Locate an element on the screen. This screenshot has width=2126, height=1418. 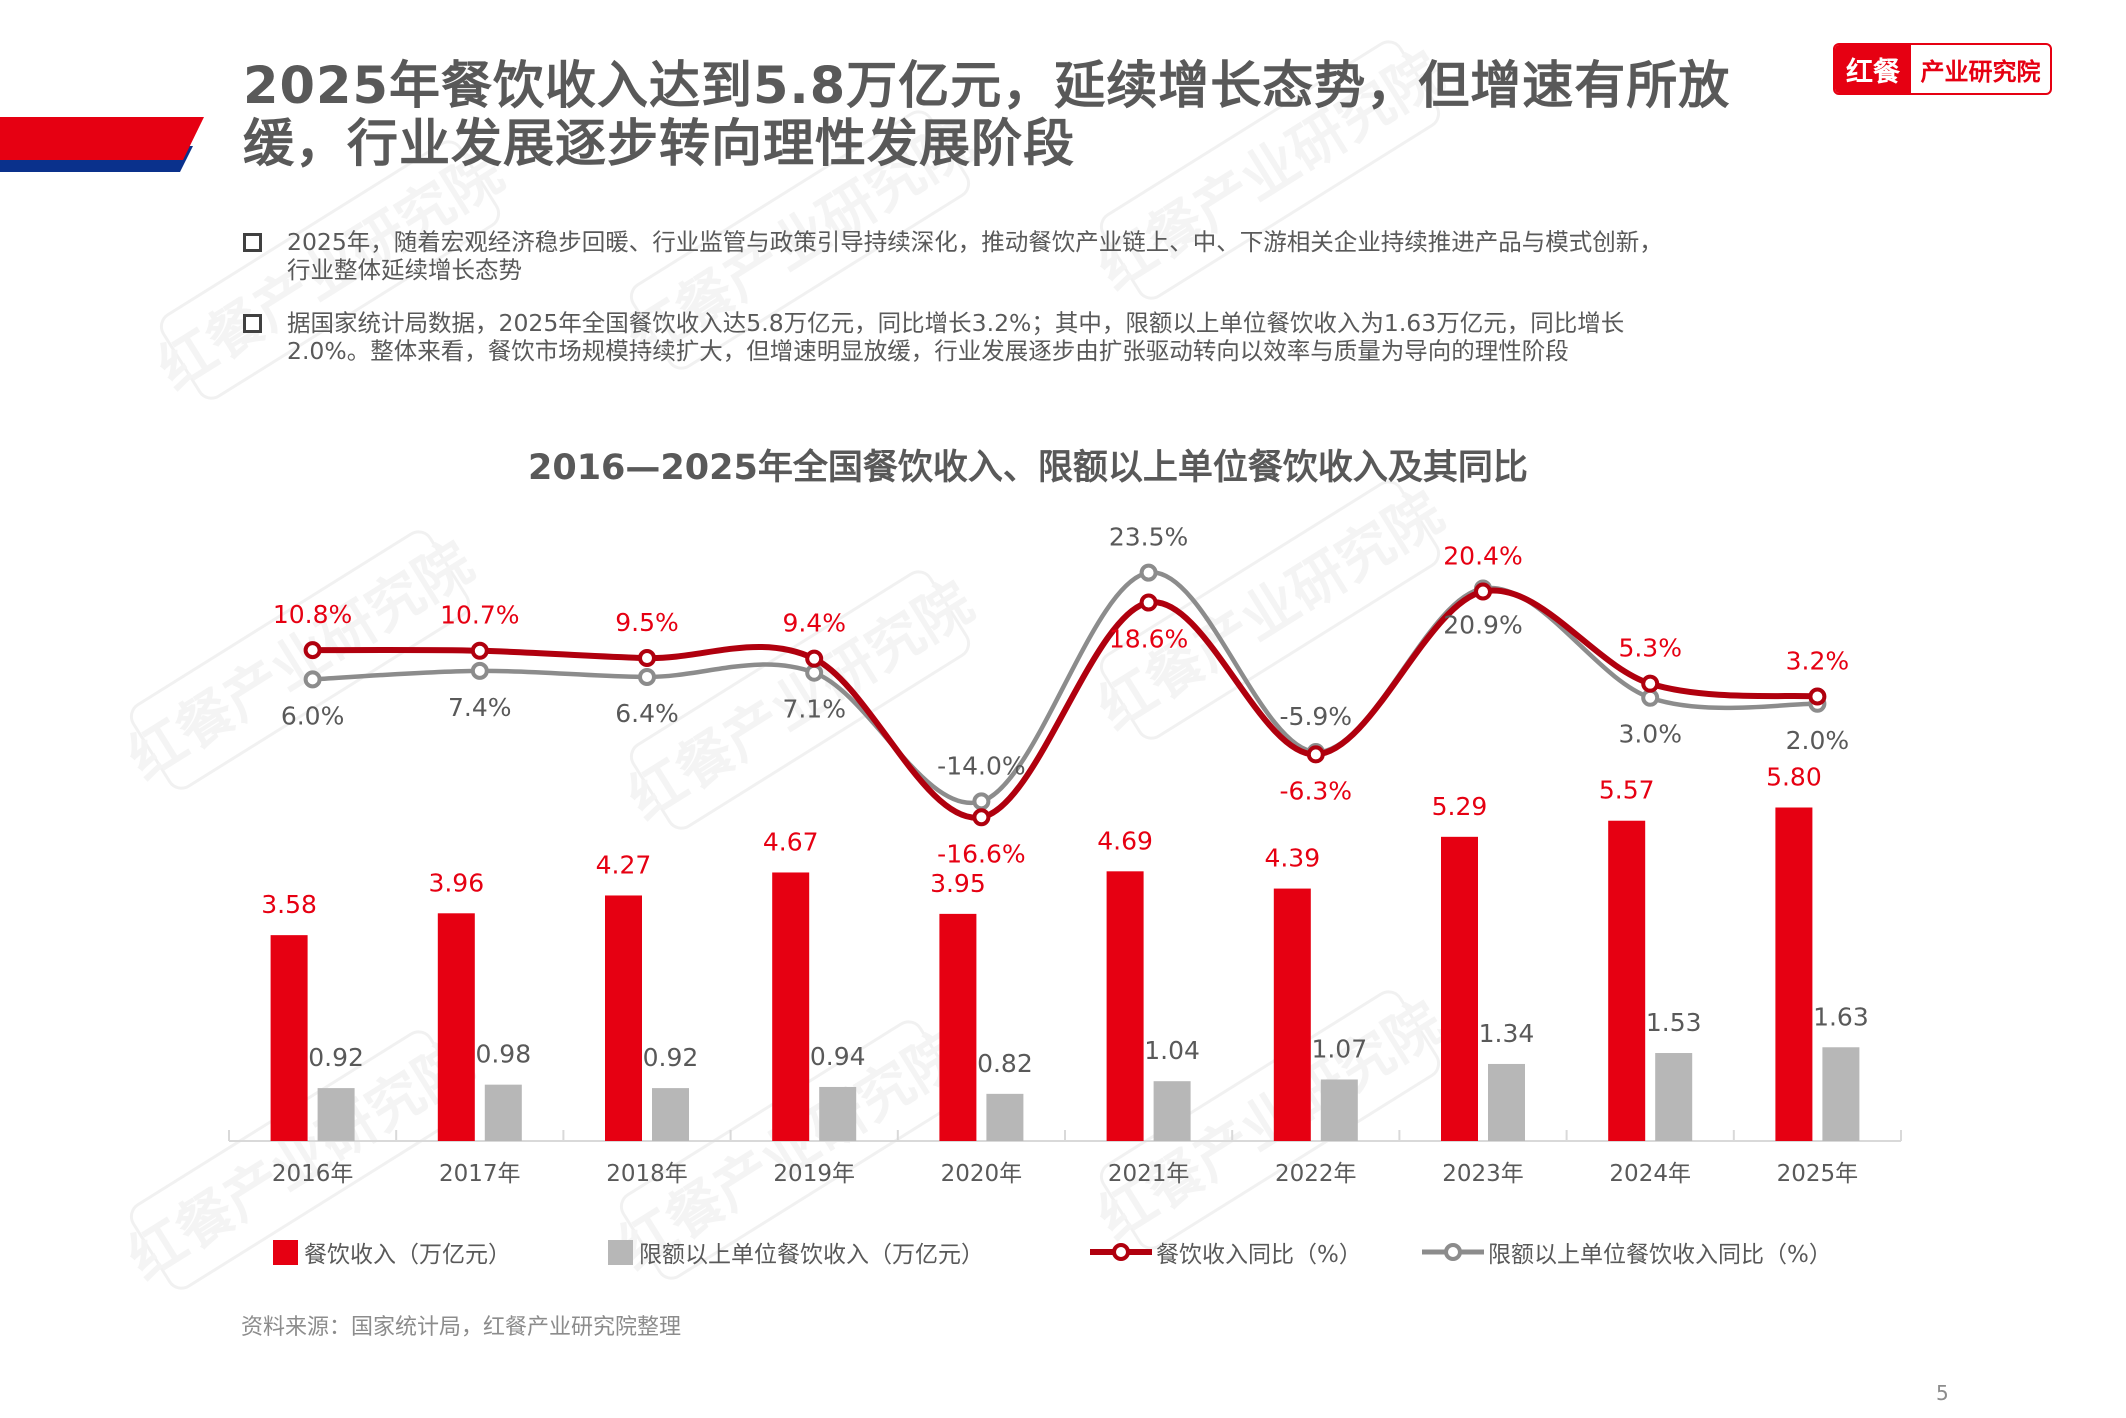
x-tick-label: 2019年 is located at coordinates (814, 1174).